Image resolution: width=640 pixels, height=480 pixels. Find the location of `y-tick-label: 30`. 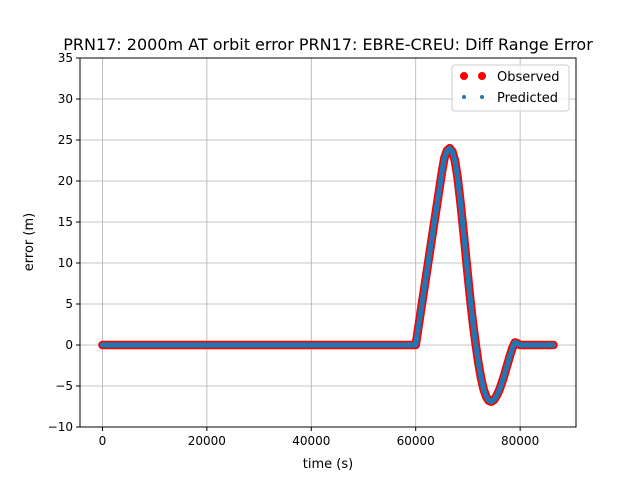

y-tick-label: 30 is located at coordinates (65, 99).